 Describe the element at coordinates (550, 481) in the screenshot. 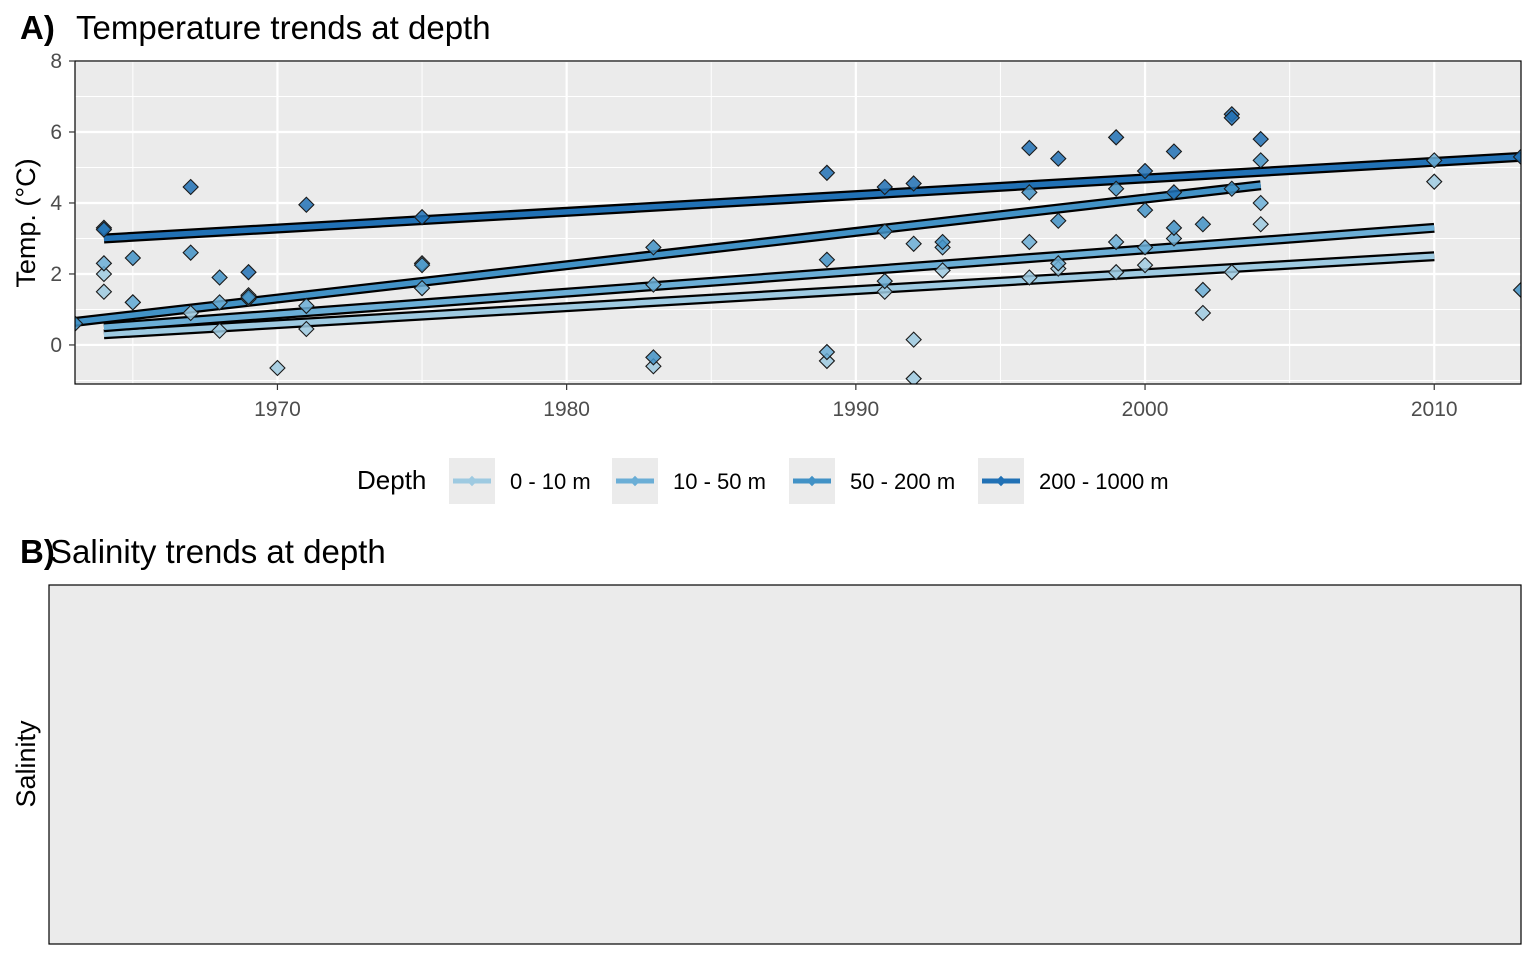

I see `legend-label: 0 - 10 m` at that location.